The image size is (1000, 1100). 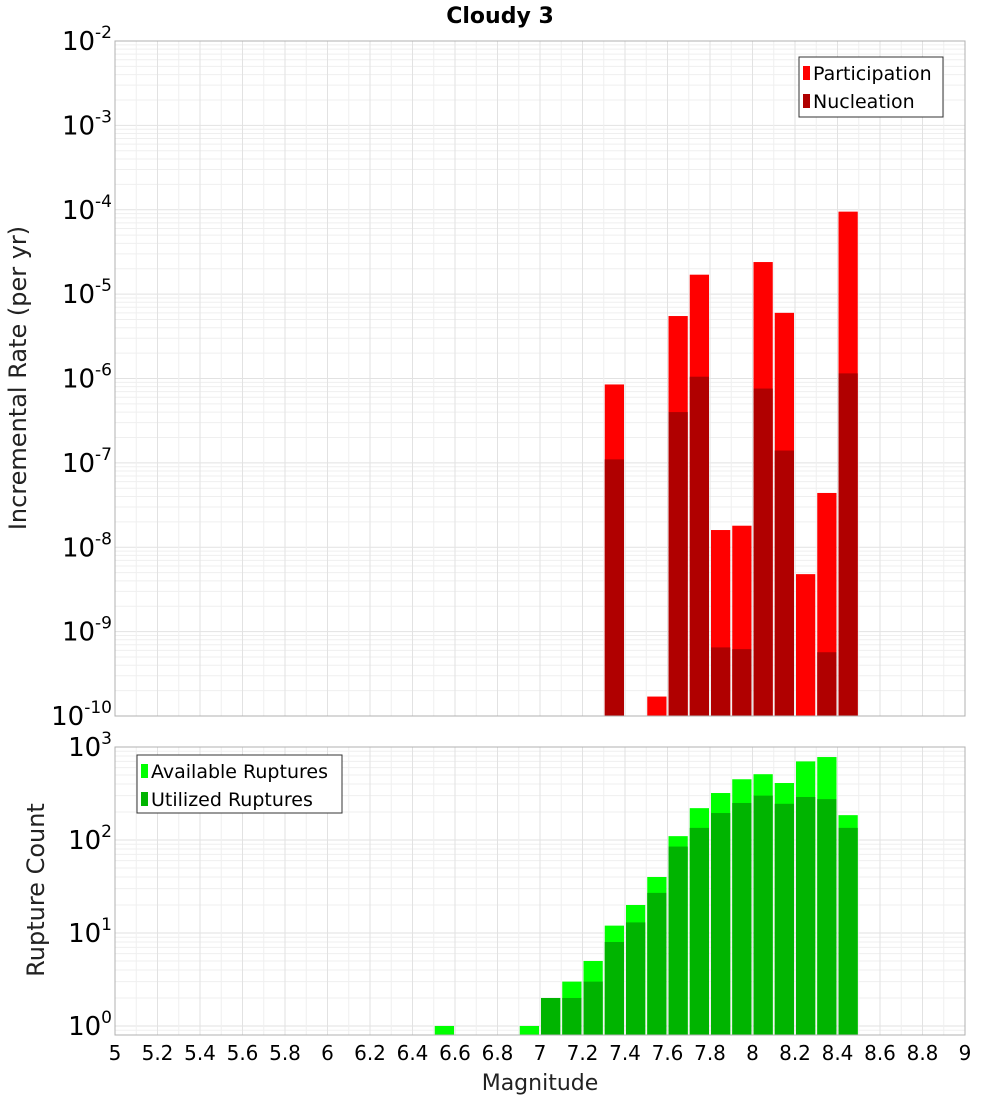 I want to click on x-tick-label: 8.2, so click(x=795, y=1053).